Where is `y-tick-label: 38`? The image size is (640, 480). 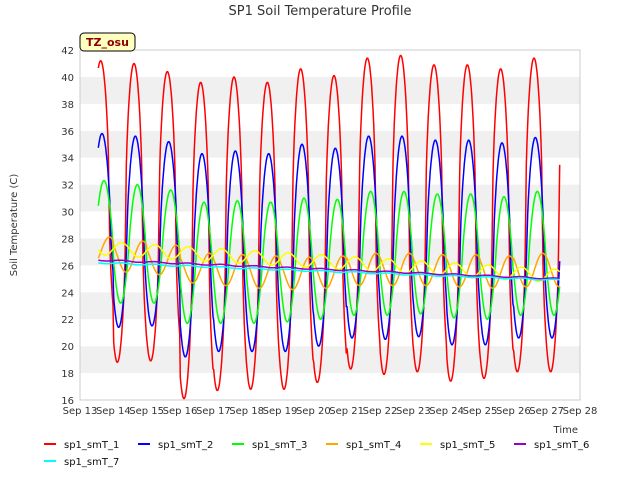
y-tick-label: 38 is located at coordinates (67, 105).